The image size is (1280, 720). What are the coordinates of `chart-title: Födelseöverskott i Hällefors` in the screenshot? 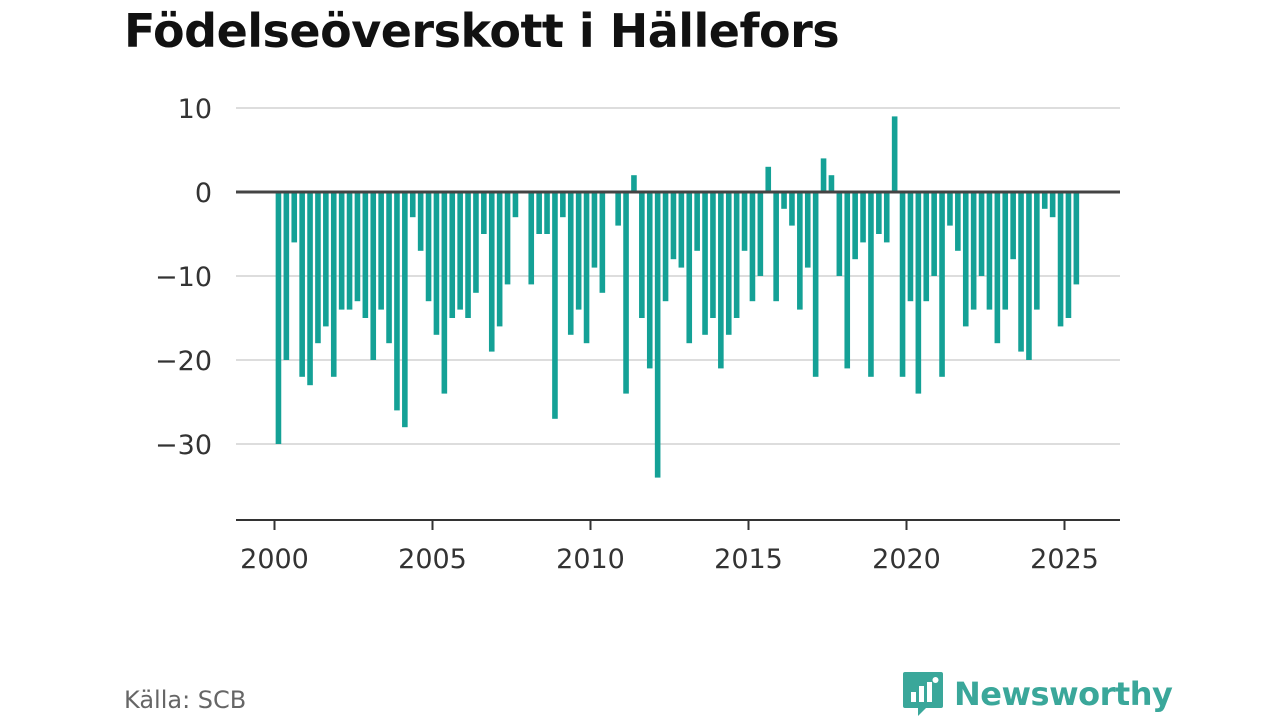 It's located at (482, 31).